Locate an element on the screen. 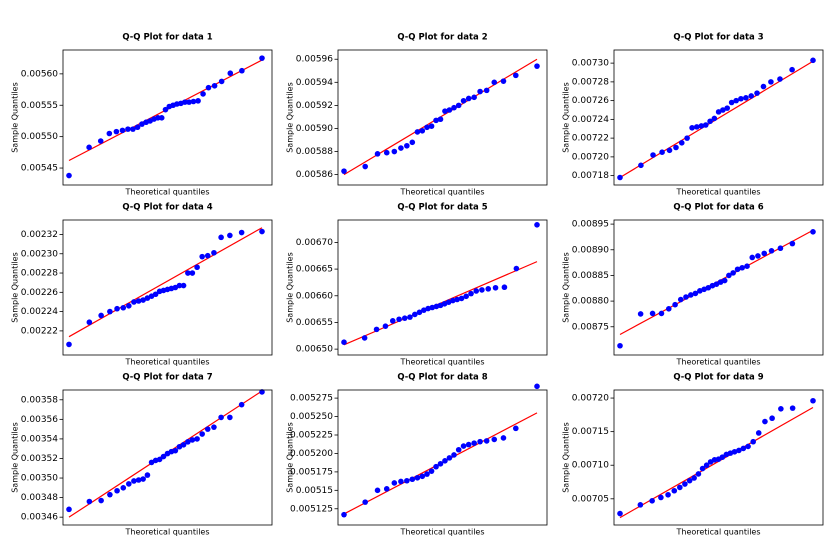 The image size is (830, 554). y-tick-label: 0.00232 is located at coordinates (39, 235).